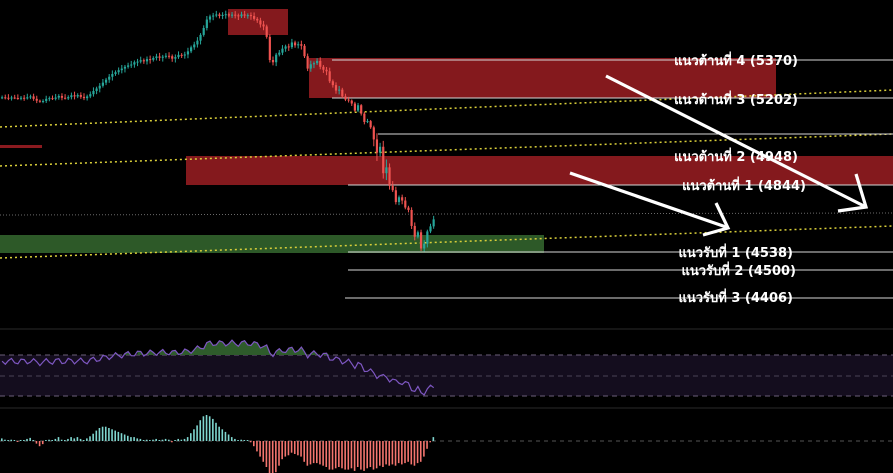  What do you see at coordinates (446, 444) in the screenshot?
I see `macd-pane` at bounding box center [446, 444].